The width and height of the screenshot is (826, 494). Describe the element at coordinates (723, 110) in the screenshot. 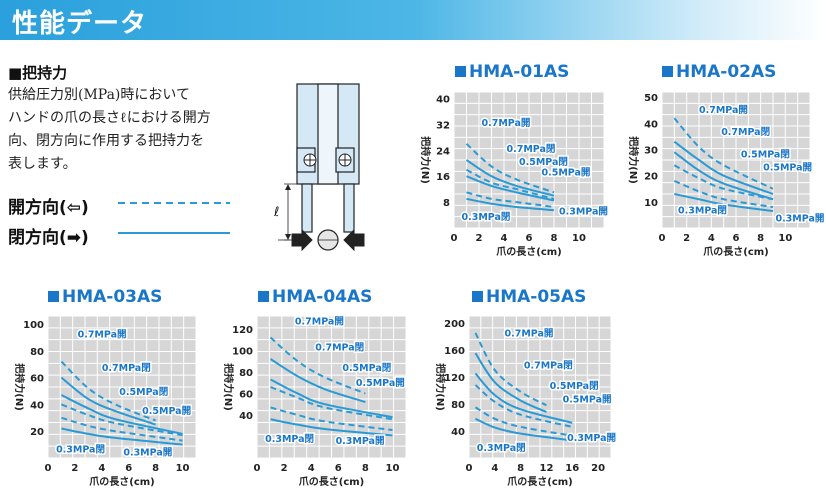

I see `series-label: 0.7MPa開` at that location.